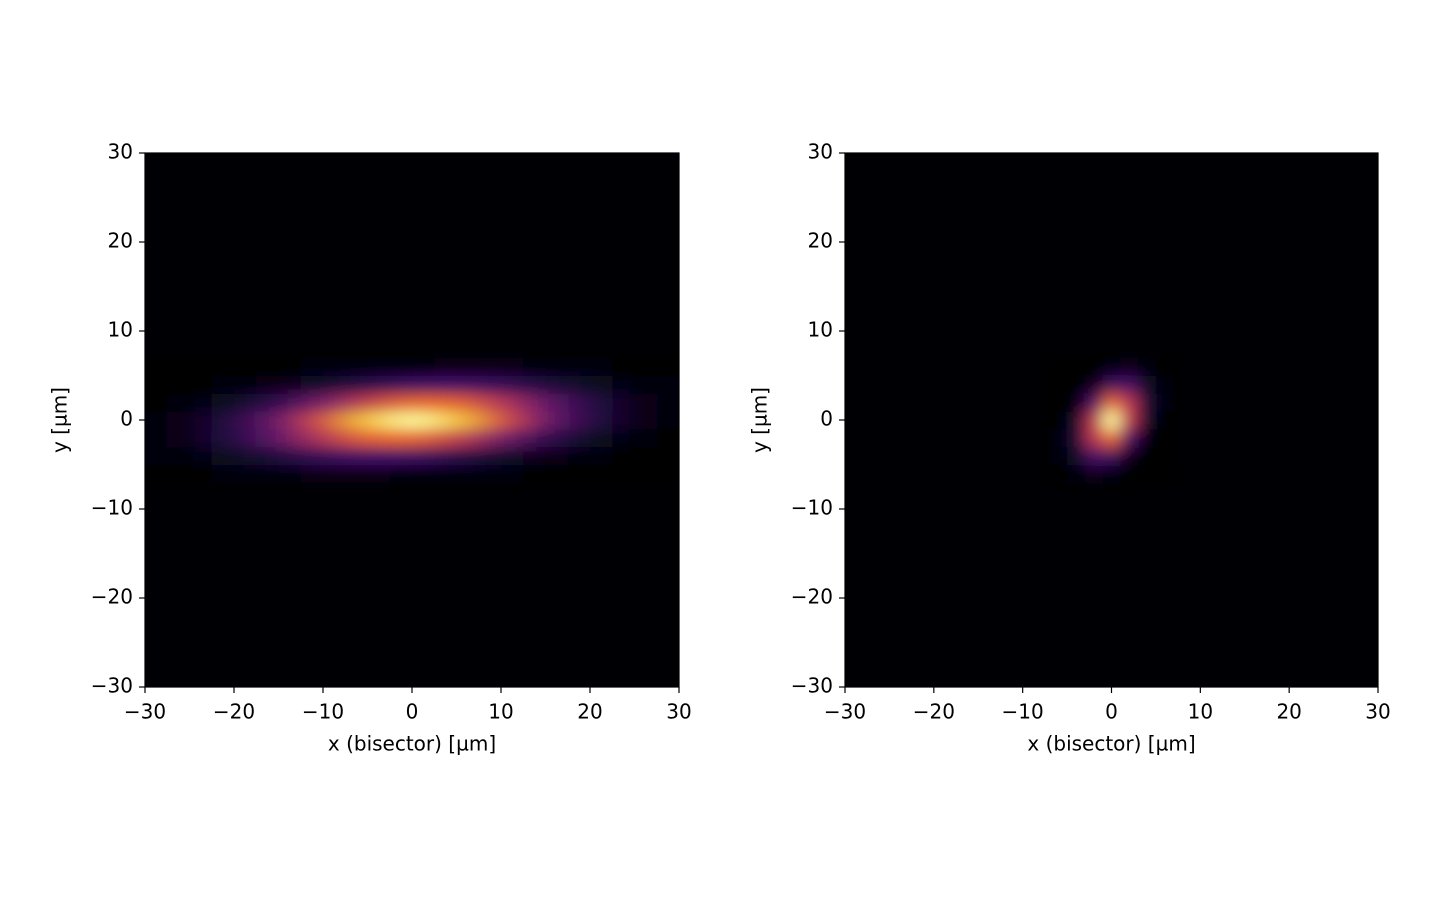 The height and width of the screenshot is (900, 1440). I want to click on x-axis-label: x (bisector) [µm], so click(412, 744).